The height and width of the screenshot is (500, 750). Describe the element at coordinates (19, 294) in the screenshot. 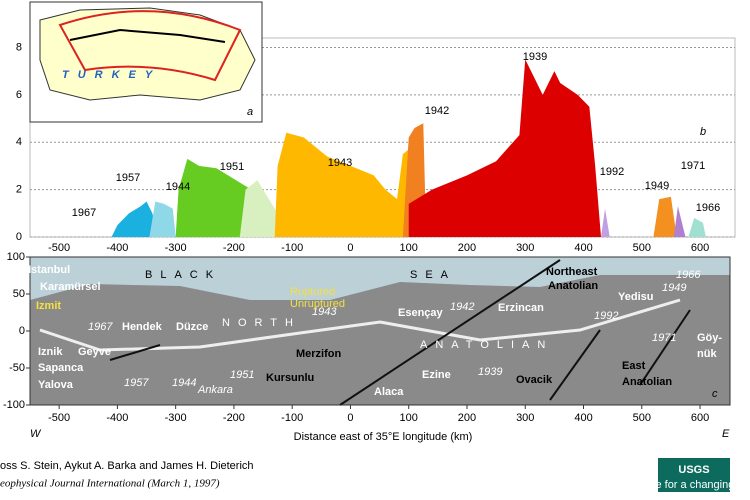

I see `y-tick-label: 50` at that location.